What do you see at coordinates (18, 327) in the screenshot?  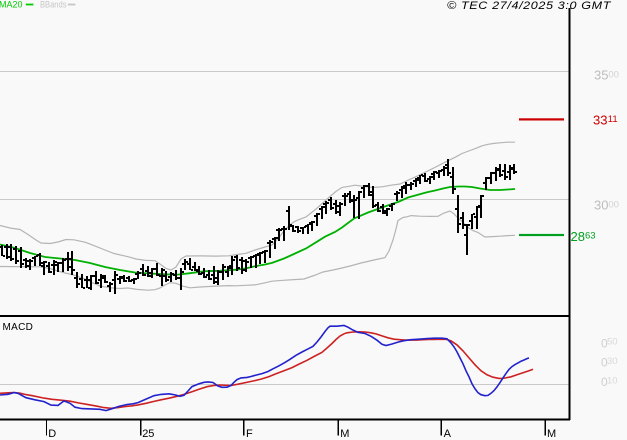 I see `svg-text: MACD` at bounding box center [18, 327].